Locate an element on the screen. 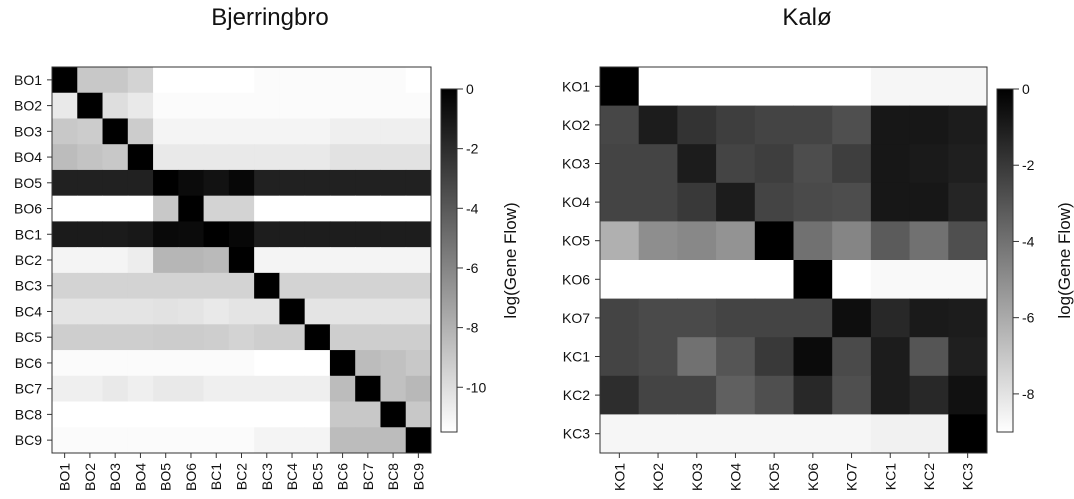 Image resolution: width=1074 pixels, height=499 pixels. colorbar-tick-label: 0 is located at coordinates (1026, 89).